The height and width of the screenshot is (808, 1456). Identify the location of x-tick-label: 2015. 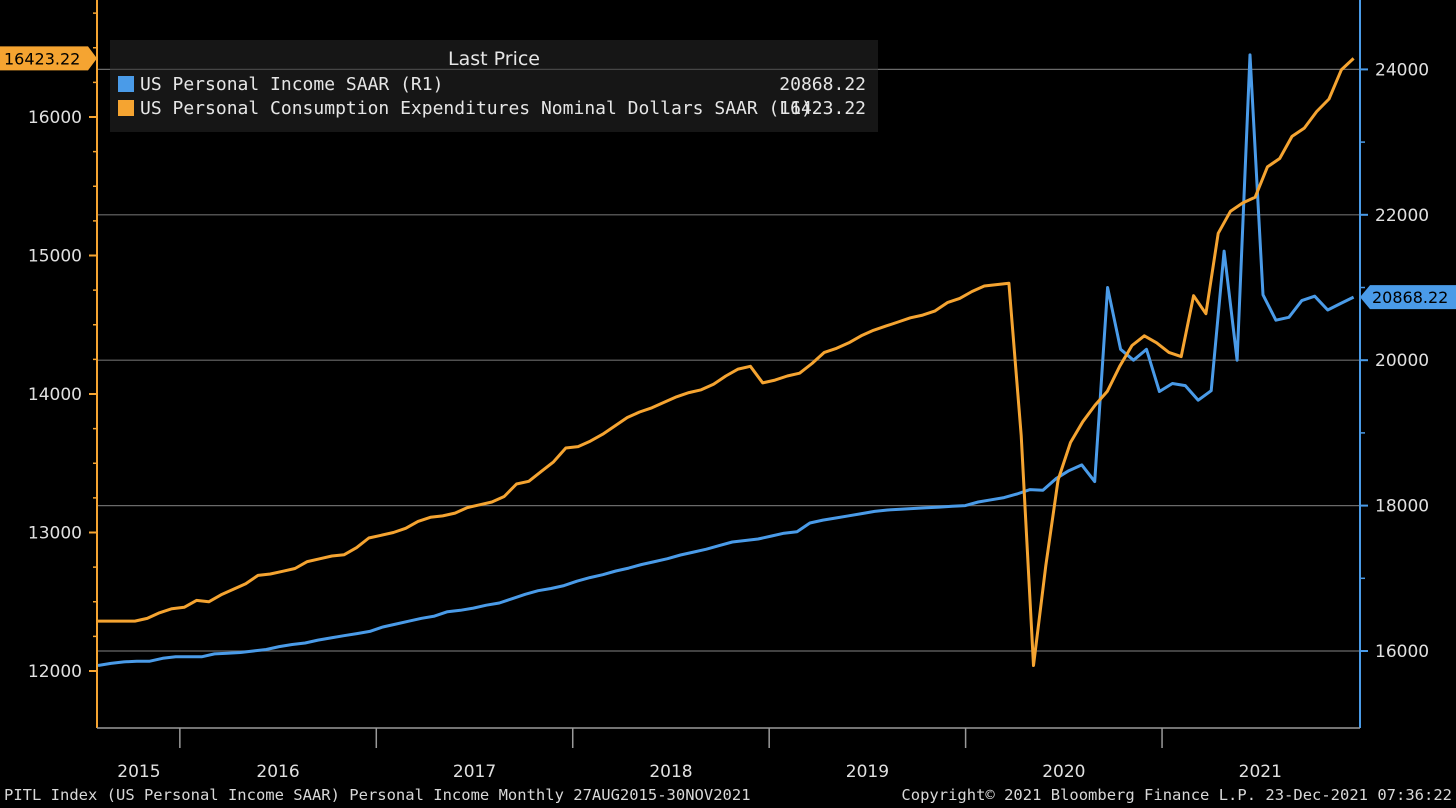
(138, 772).